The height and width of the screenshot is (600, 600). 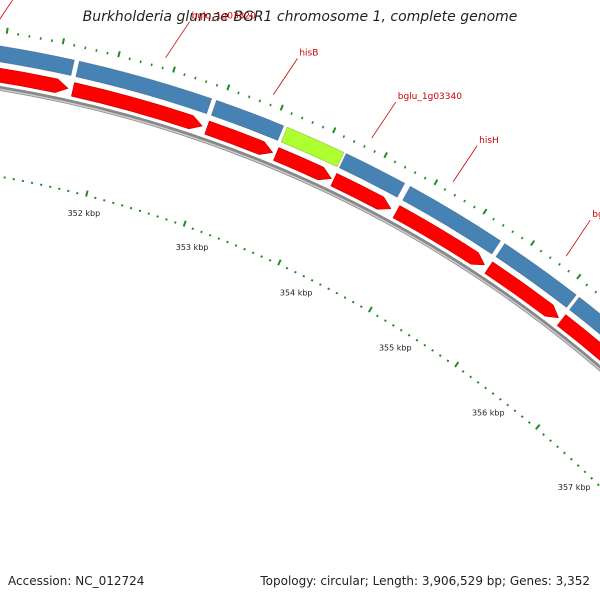 I want to click on gene-label: hisH, so click(x=489, y=141).